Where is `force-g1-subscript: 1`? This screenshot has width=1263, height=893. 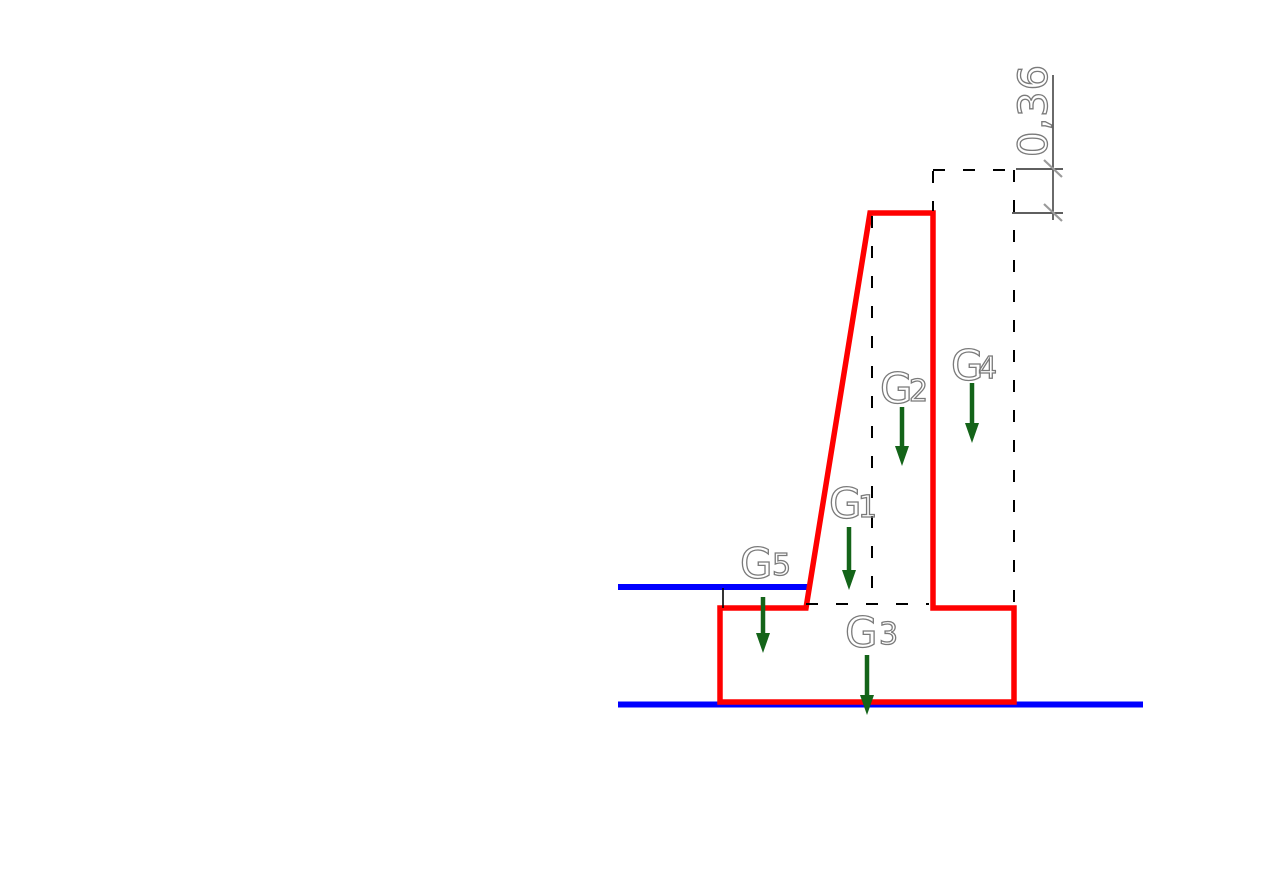 force-g1-subscript: 1 is located at coordinates (868, 507).